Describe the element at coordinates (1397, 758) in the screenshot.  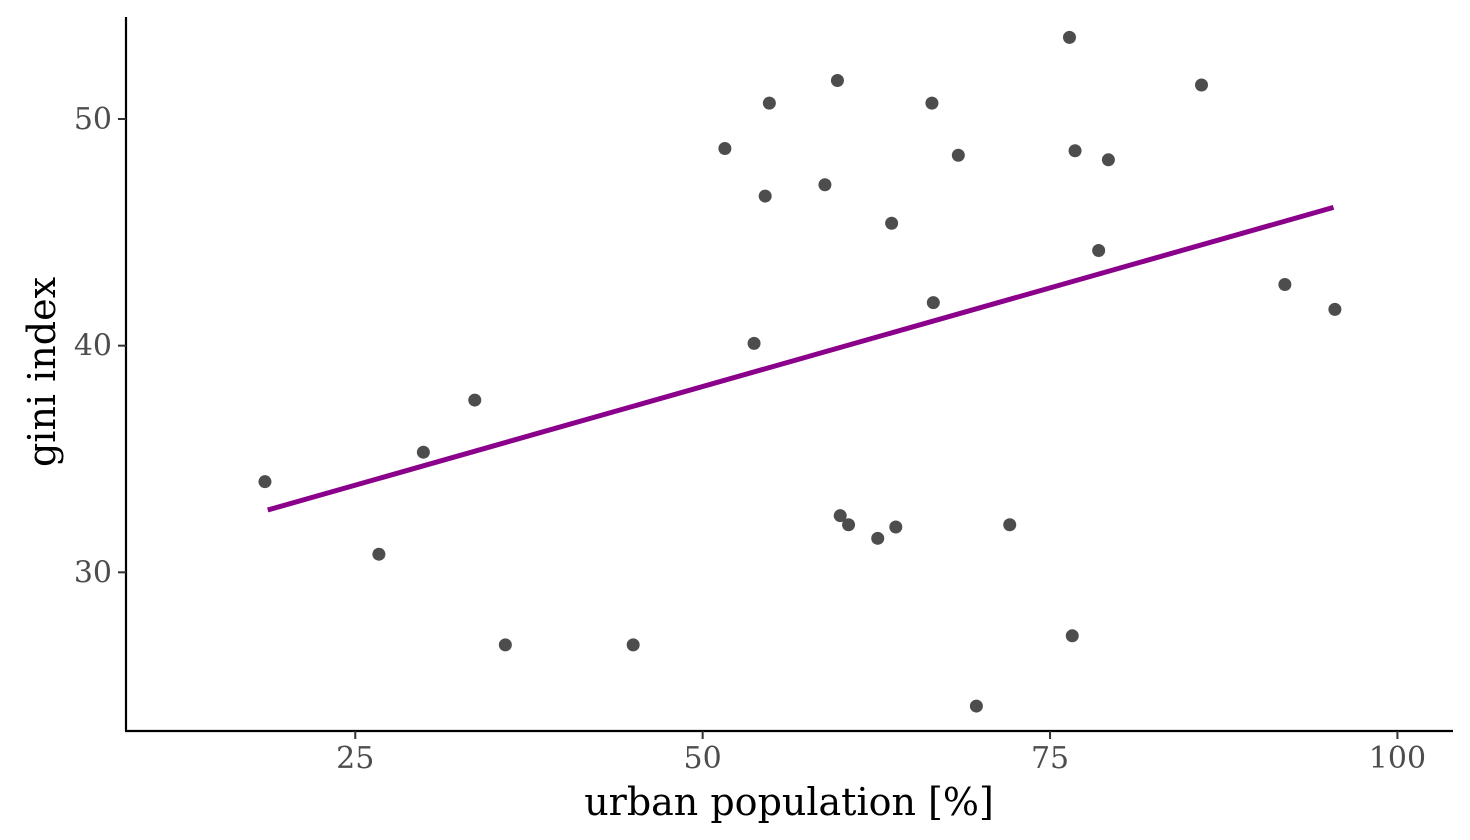
I see `x-tick-label: 100` at that location.